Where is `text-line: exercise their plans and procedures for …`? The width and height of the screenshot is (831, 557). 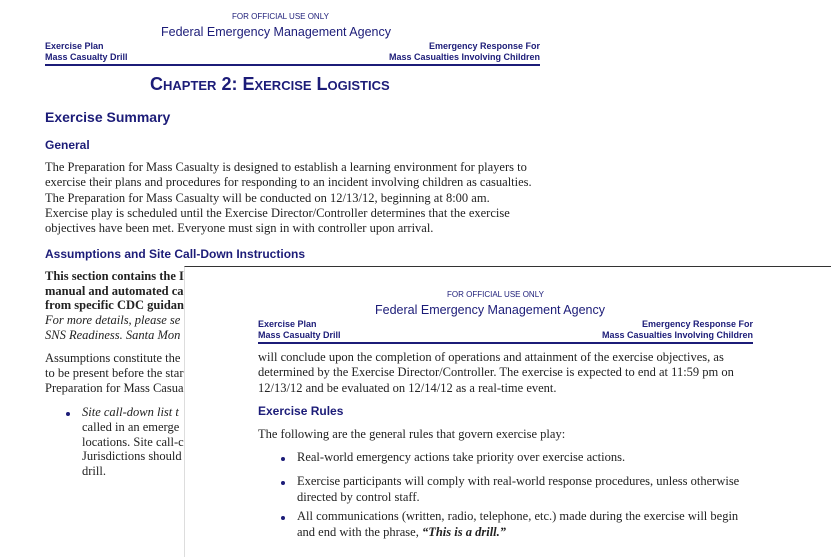
text-line: exercise their plans and procedures for … is located at coordinates (288, 182).